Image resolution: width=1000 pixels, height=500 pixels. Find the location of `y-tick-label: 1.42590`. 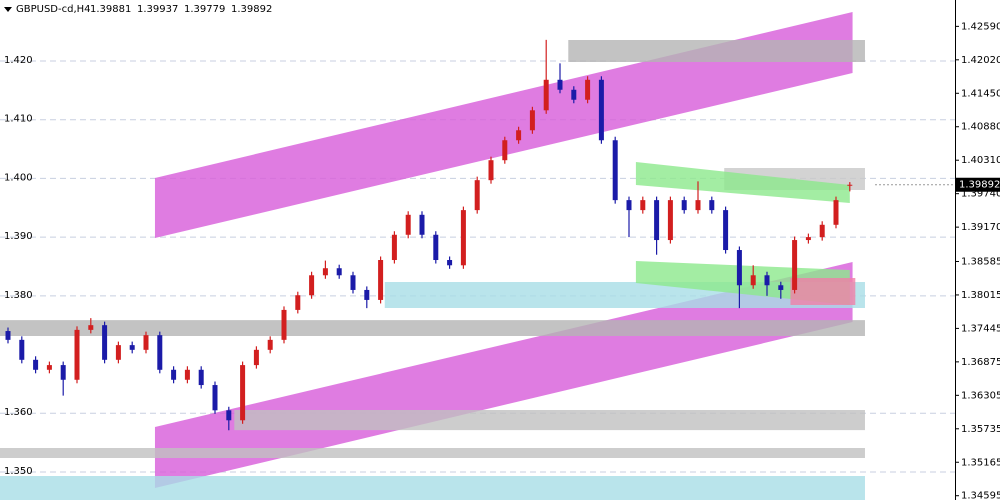

y-tick-label: 1.42590 is located at coordinates (980, 26).